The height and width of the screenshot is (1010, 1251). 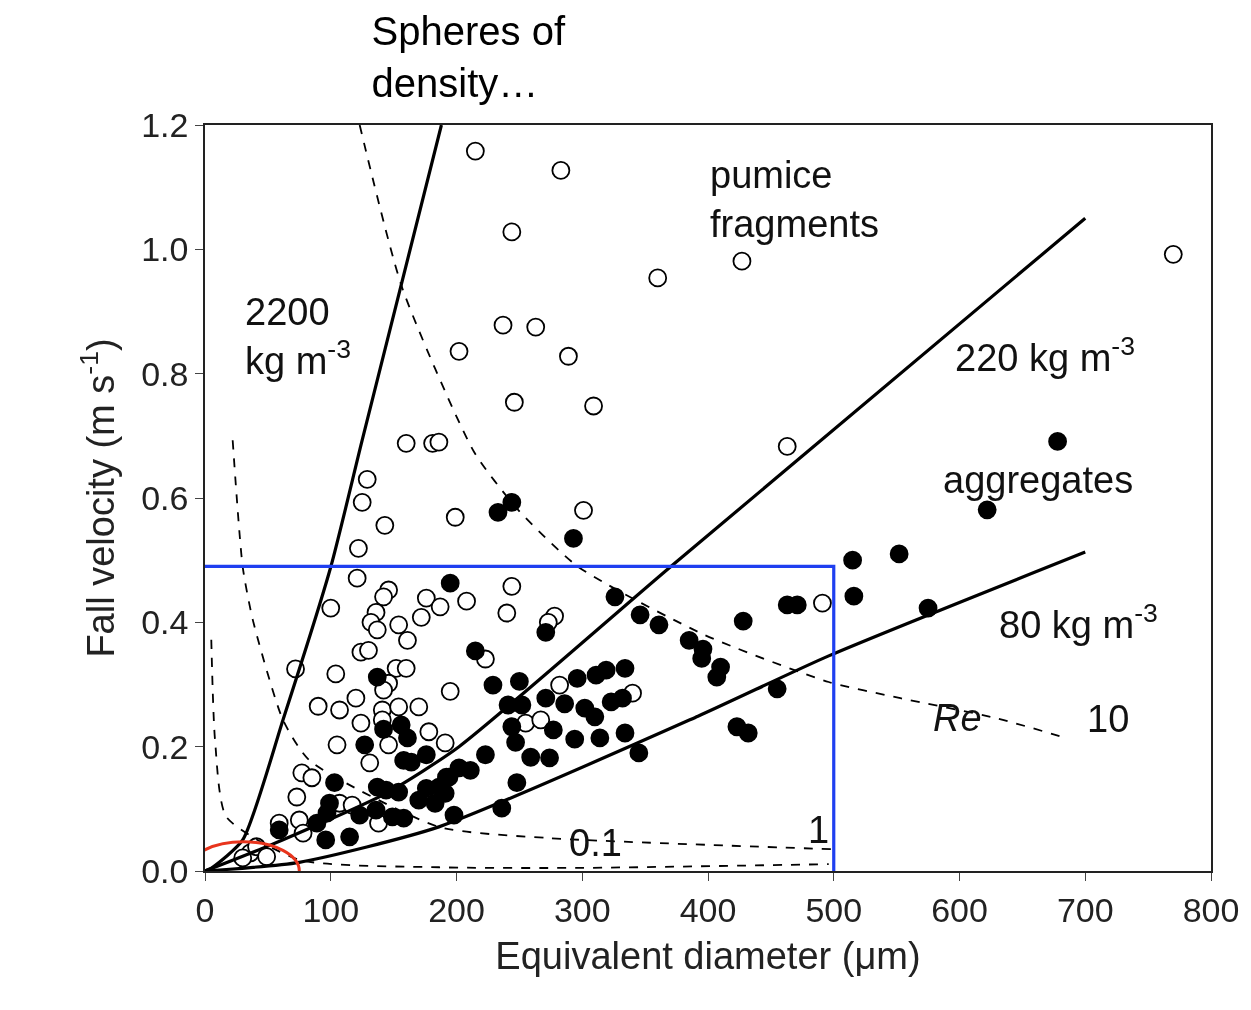 What do you see at coordinates (165, 622) in the screenshot?
I see `y-tick-label: 0.4` at bounding box center [165, 622].